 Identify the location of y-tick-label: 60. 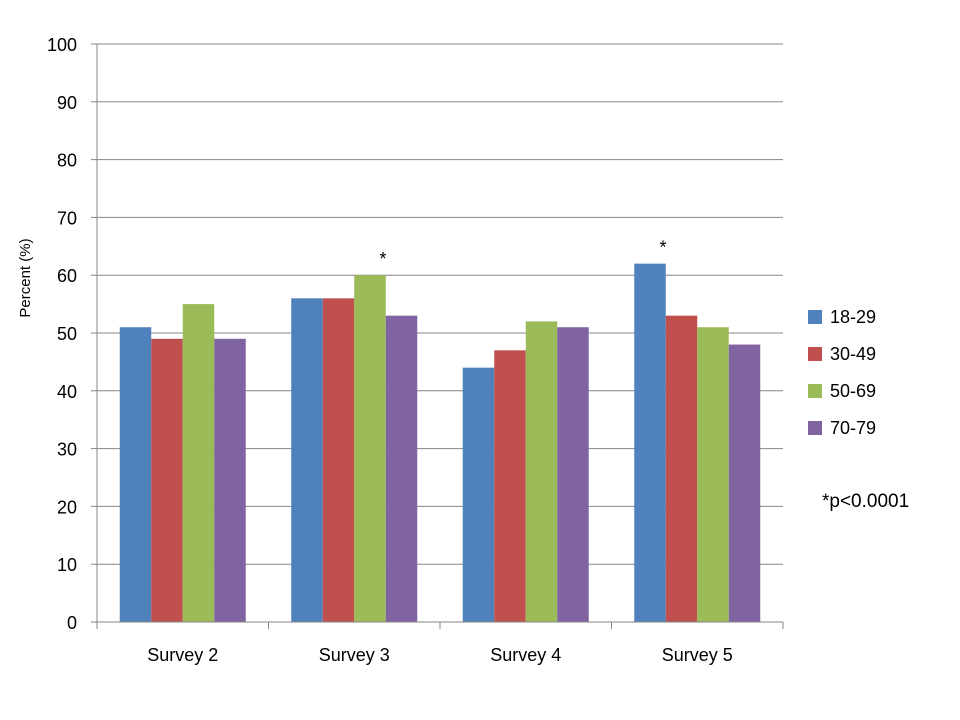
(67, 276).